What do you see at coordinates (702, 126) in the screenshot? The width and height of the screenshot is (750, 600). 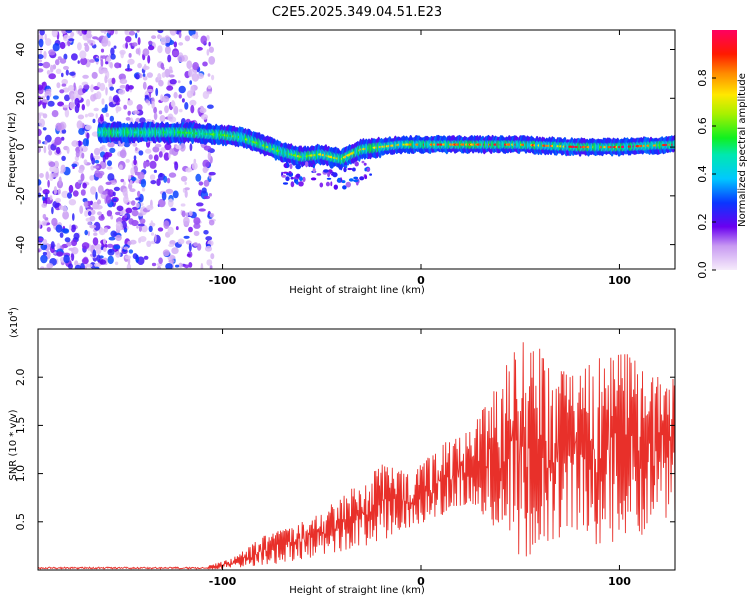 I see `colorbar-tick-label: 0.6` at bounding box center [702, 126].